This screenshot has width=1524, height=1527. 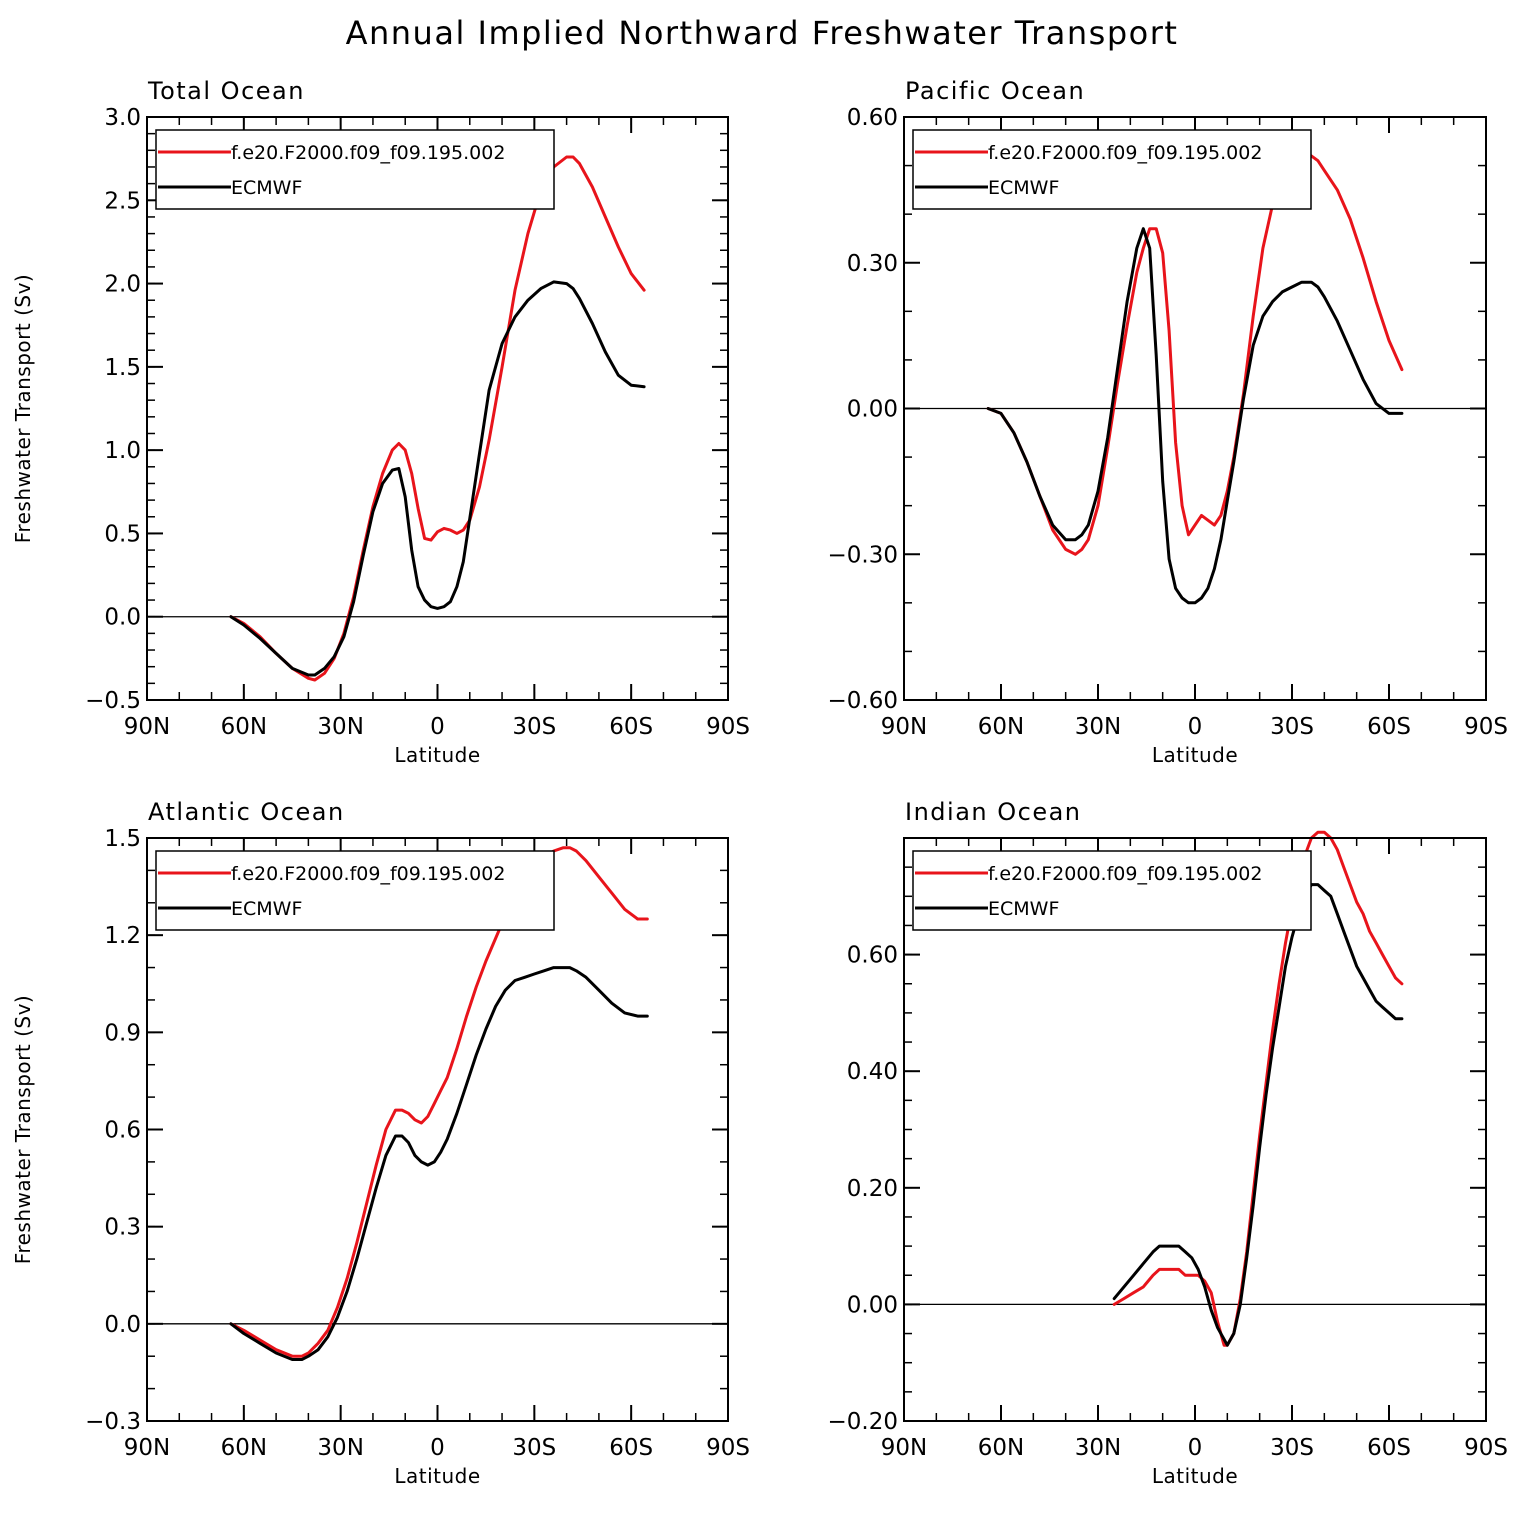 I want to click on y-tick-label: 3.0, so click(x=122, y=118).